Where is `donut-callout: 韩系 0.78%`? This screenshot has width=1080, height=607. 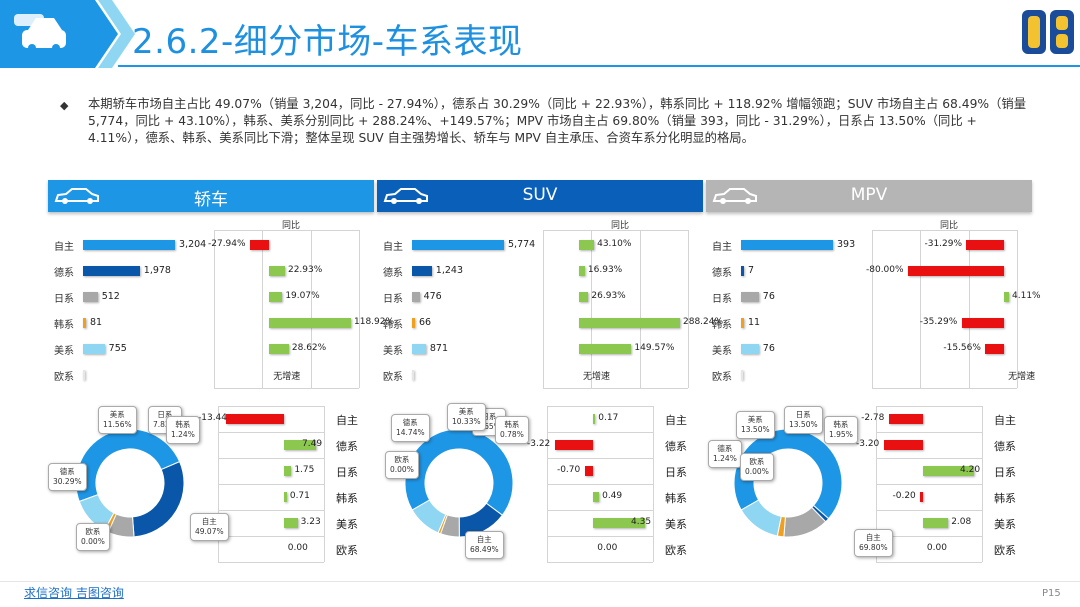 donut-callout: 韩系 0.78% is located at coordinates (512, 430).